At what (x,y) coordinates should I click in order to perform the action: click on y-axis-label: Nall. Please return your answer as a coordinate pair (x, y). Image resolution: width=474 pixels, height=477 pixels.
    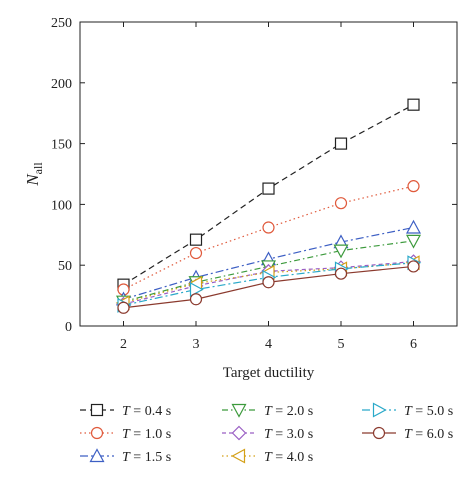
    Looking at the image, I should click on (34, 174).